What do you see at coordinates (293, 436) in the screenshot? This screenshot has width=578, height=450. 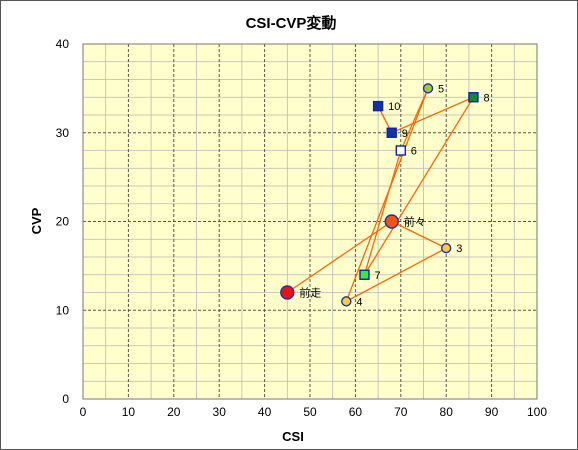 I see `x-axis-label: CSI` at bounding box center [293, 436].